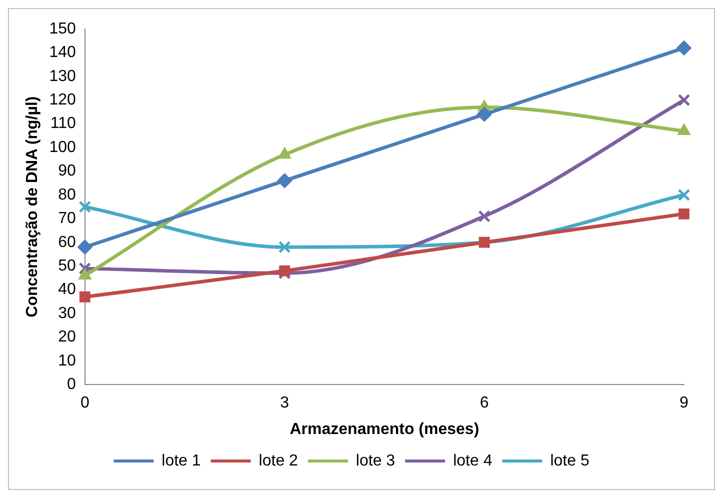 This screenshot has height=498, width=723. Describe the element at coordinates (62, 29) in the screenshot. I see `y-tick-label: 150` at that location.